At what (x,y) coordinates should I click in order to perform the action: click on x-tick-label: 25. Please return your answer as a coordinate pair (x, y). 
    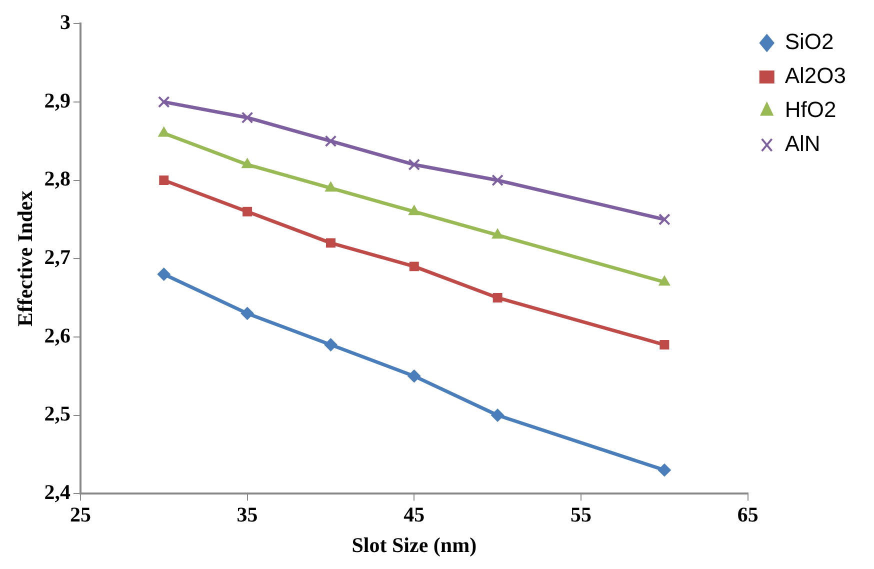
    Looking at the image, I should click on (80, 514).